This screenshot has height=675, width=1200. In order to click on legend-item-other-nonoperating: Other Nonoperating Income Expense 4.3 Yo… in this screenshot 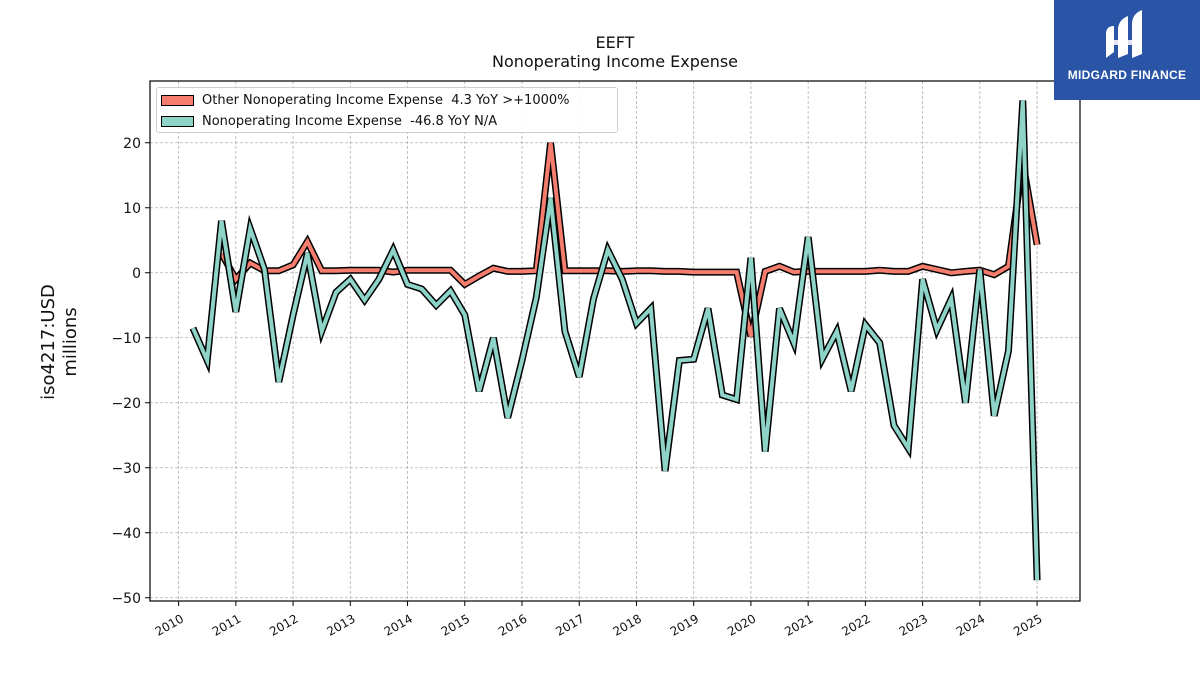, I will do `click(365, 100)`.